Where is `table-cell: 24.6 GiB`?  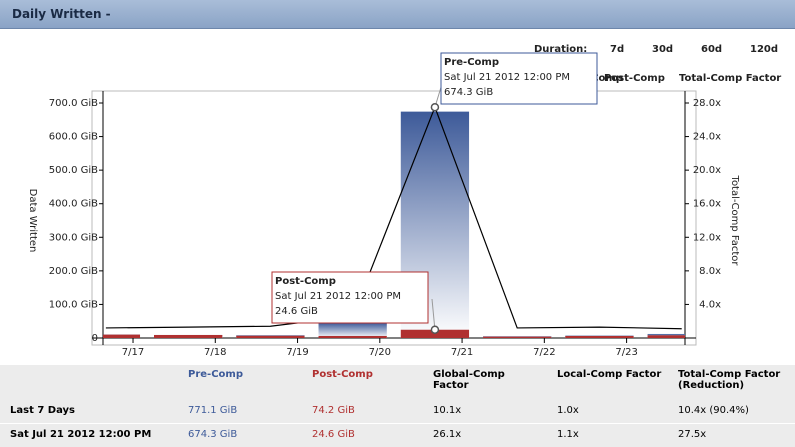
table-cell: 24.6 GiB is located at coordinates (333, 434).